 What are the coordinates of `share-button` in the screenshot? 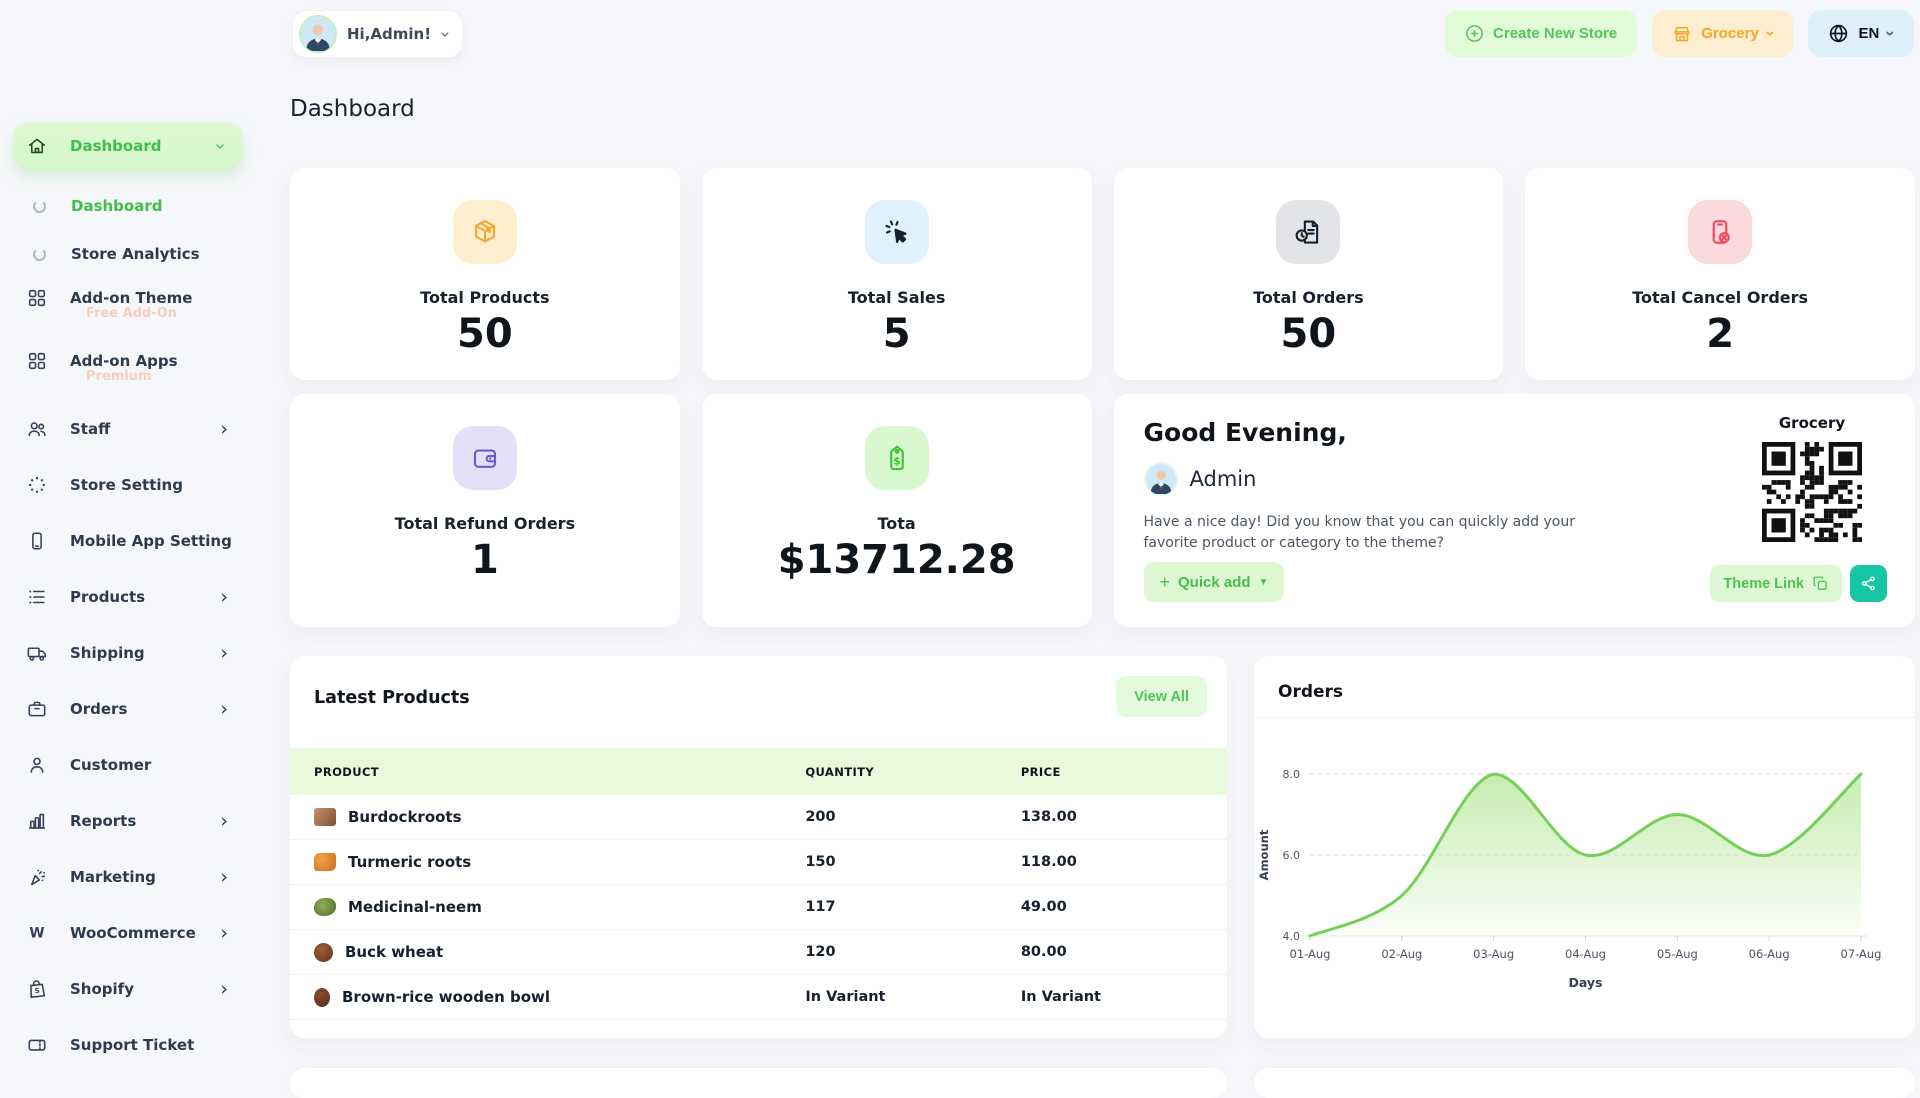 It's located at (1868, 583).